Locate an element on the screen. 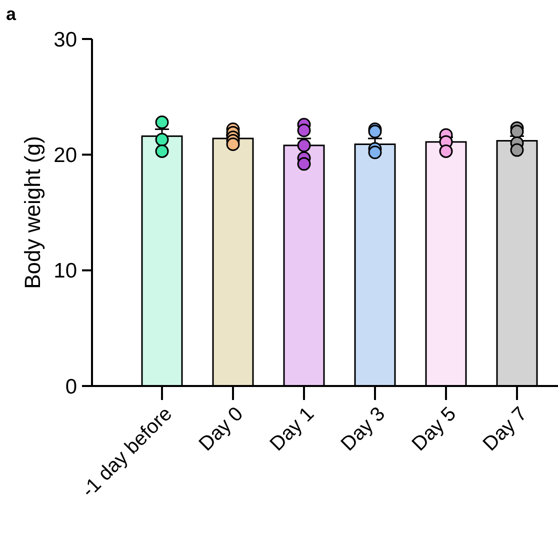 The image size is (558, 536). x-tick-label: Day 0 is located at coordinates (221, 429).